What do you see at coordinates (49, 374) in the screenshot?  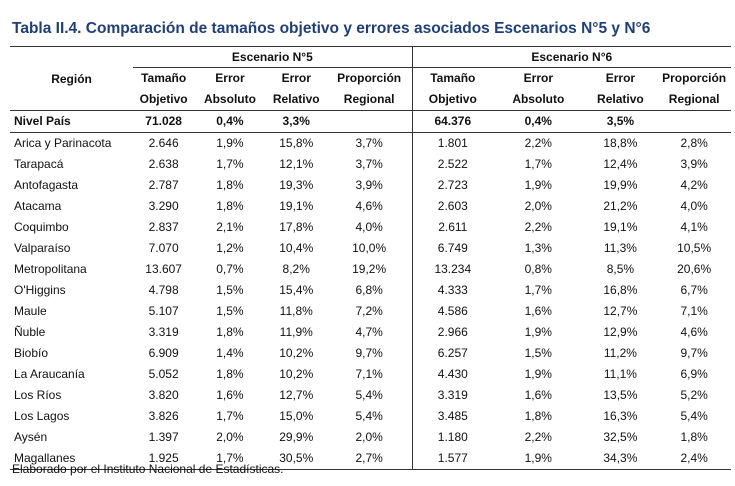 I see `region-cell: La Araucanía` at bounding box center [49, 374].